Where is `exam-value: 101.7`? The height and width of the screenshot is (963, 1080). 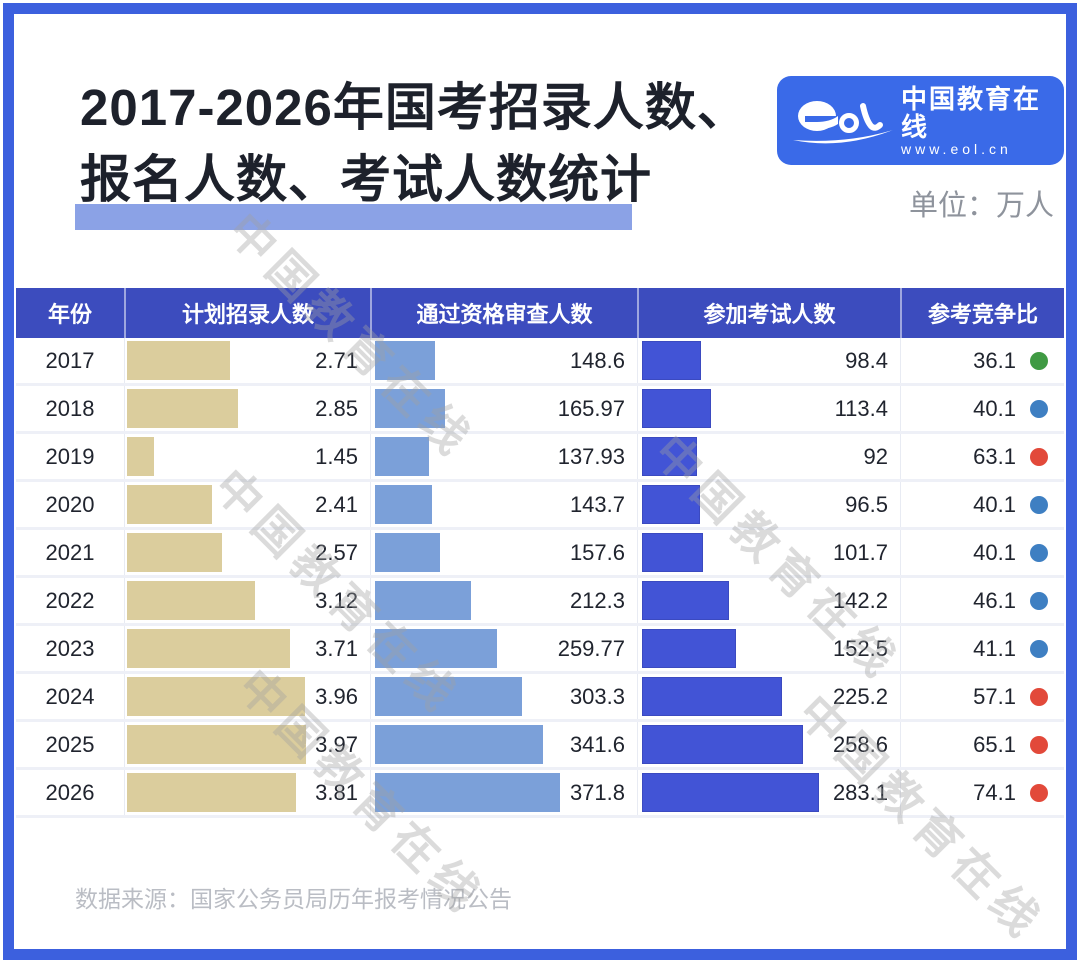 exam-value: 101.7 is located at coordinates (860, 552).